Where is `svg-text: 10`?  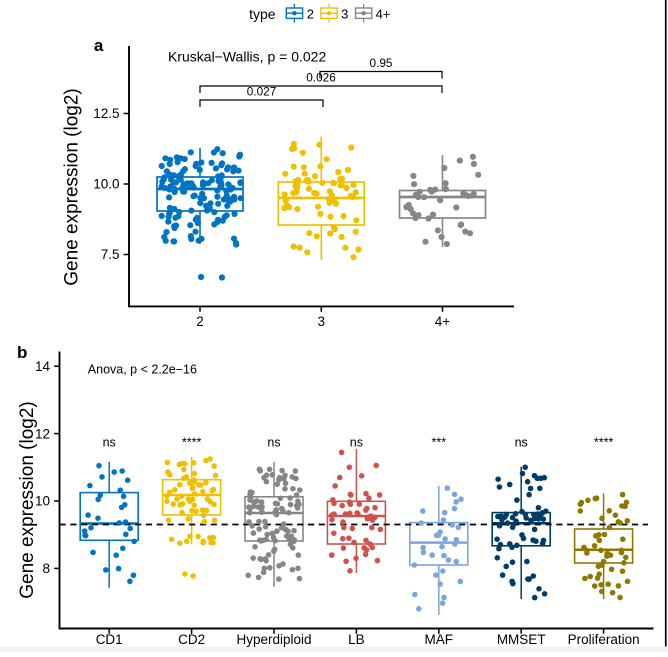
svg-text: 10 is located at coordinates (42, 501).